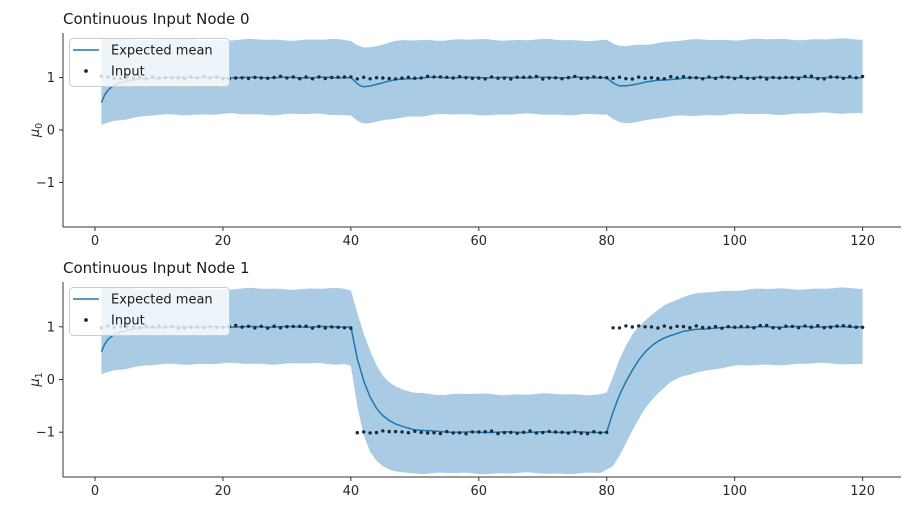 This screenshot has height=511, width=911. Describe the element at coordinates (223, 491) in the screenshot. I see `x-tick-label: 20` at that location.